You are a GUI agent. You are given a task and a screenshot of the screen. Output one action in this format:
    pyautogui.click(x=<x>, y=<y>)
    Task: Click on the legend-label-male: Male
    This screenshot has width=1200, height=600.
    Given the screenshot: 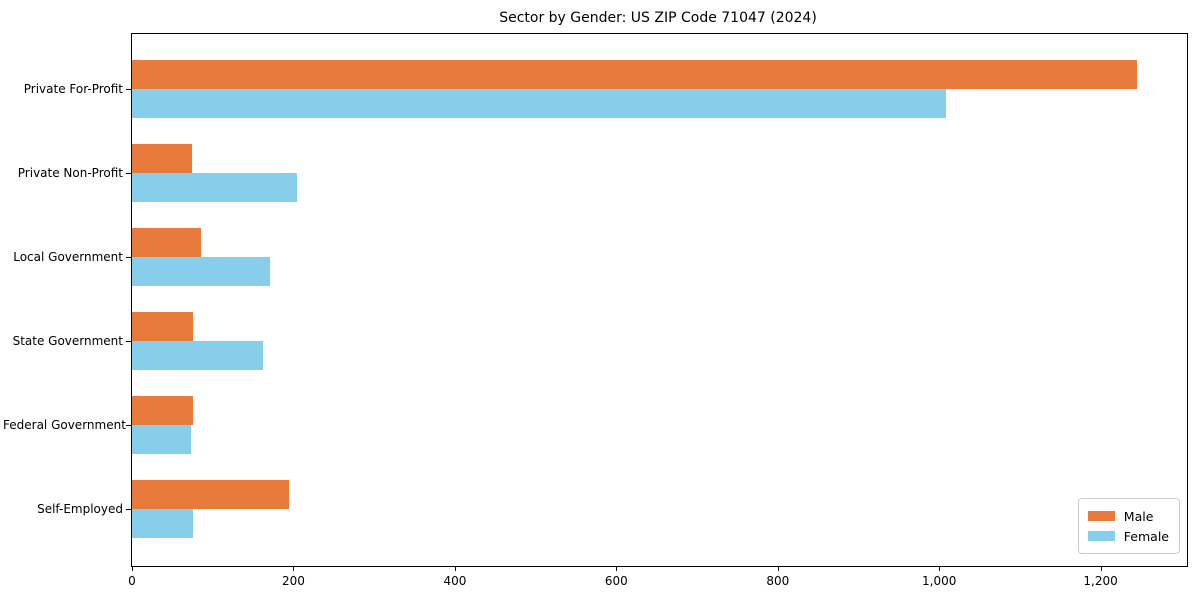 What is the action you would take?
    pyautogui.click(x=1138, y=516)
    